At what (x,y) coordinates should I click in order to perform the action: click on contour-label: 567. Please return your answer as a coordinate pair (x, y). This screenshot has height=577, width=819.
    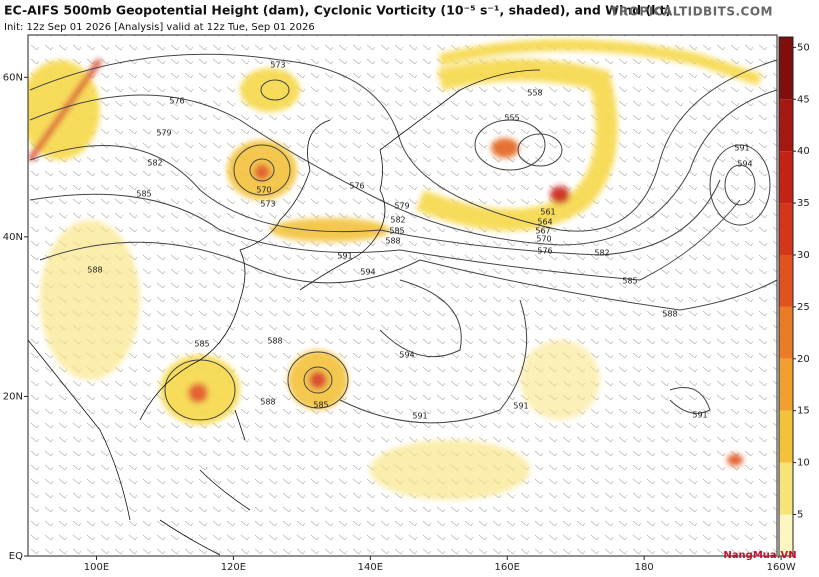
    Looking at the image, I should click on (542, 231).